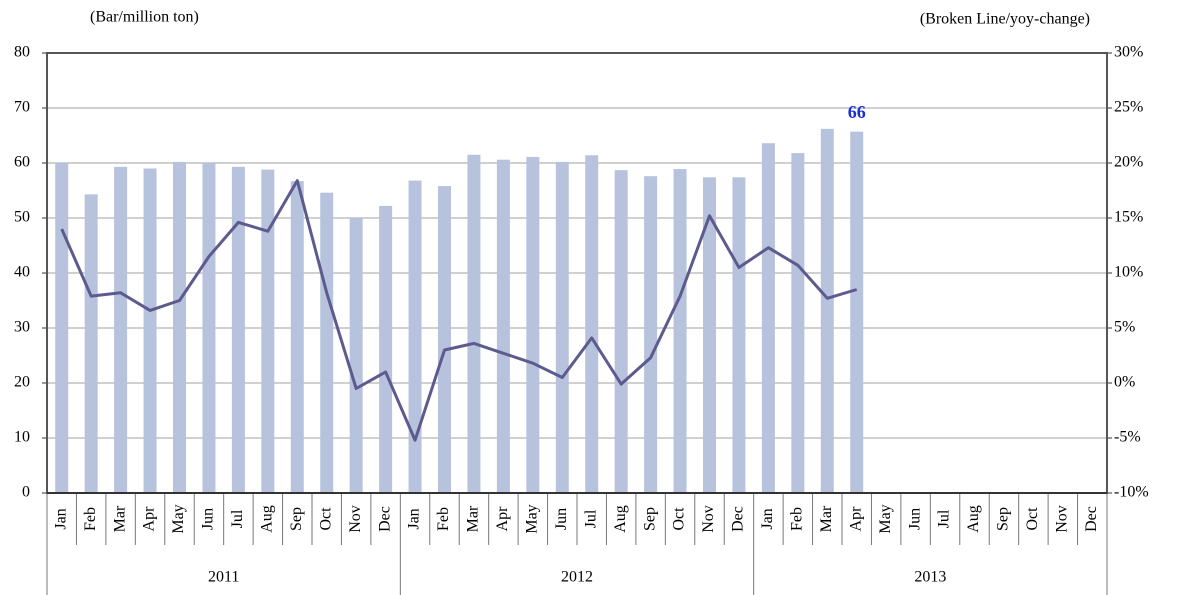 The width and height of the screenshot is (1179, 595). I want to click on y2-tick-label: -10%, so click(1131, 492).